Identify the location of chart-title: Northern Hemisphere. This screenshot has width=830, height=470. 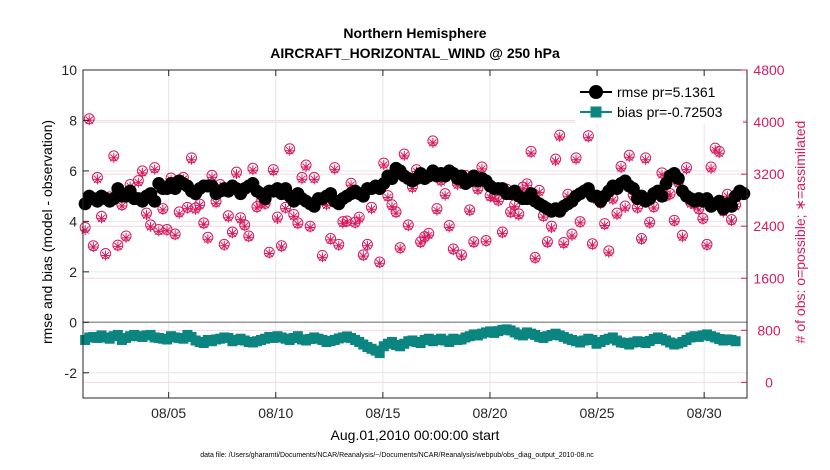
(414, 33).